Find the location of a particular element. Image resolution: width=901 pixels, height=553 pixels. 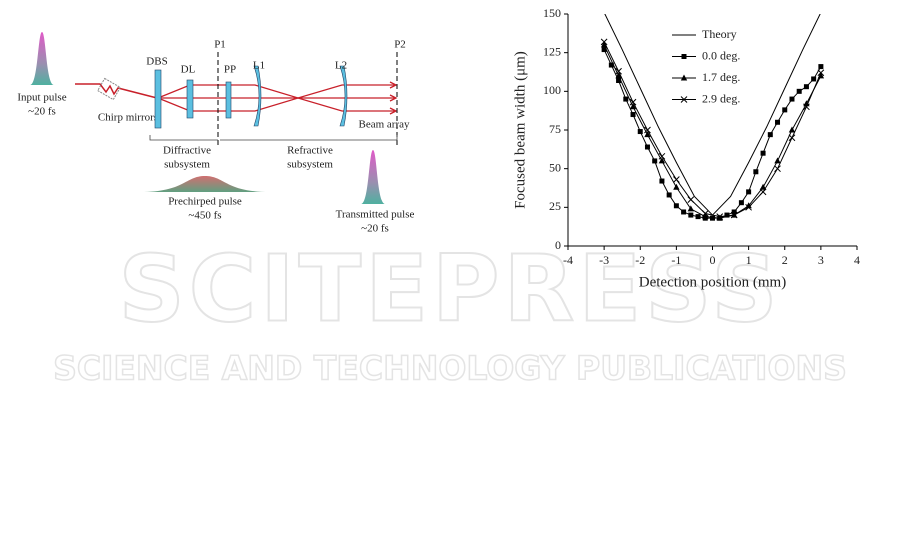

prechirped-pulse-shape is located at coordinates (205, 184).